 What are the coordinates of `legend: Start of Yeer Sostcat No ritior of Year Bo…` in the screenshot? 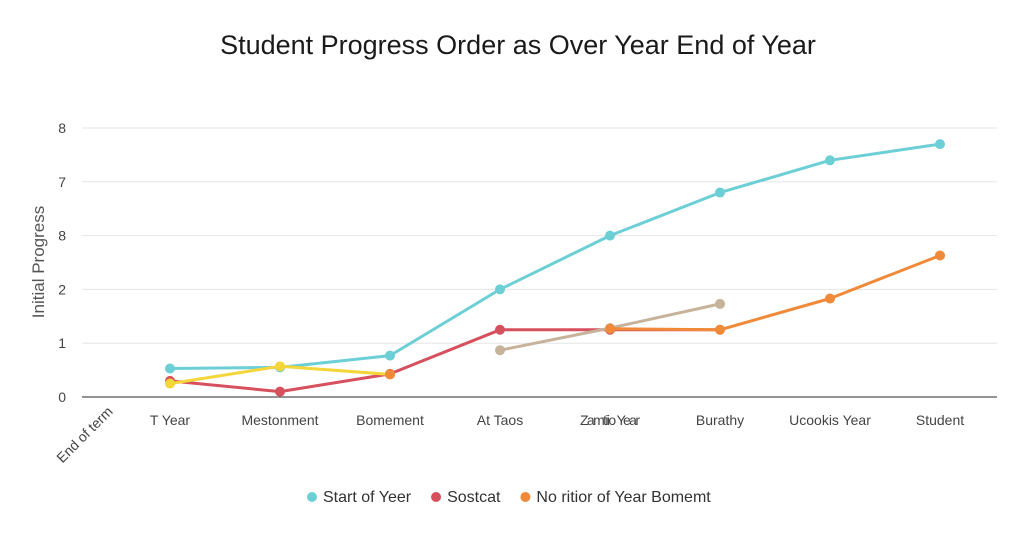 It's located at (509, 497).